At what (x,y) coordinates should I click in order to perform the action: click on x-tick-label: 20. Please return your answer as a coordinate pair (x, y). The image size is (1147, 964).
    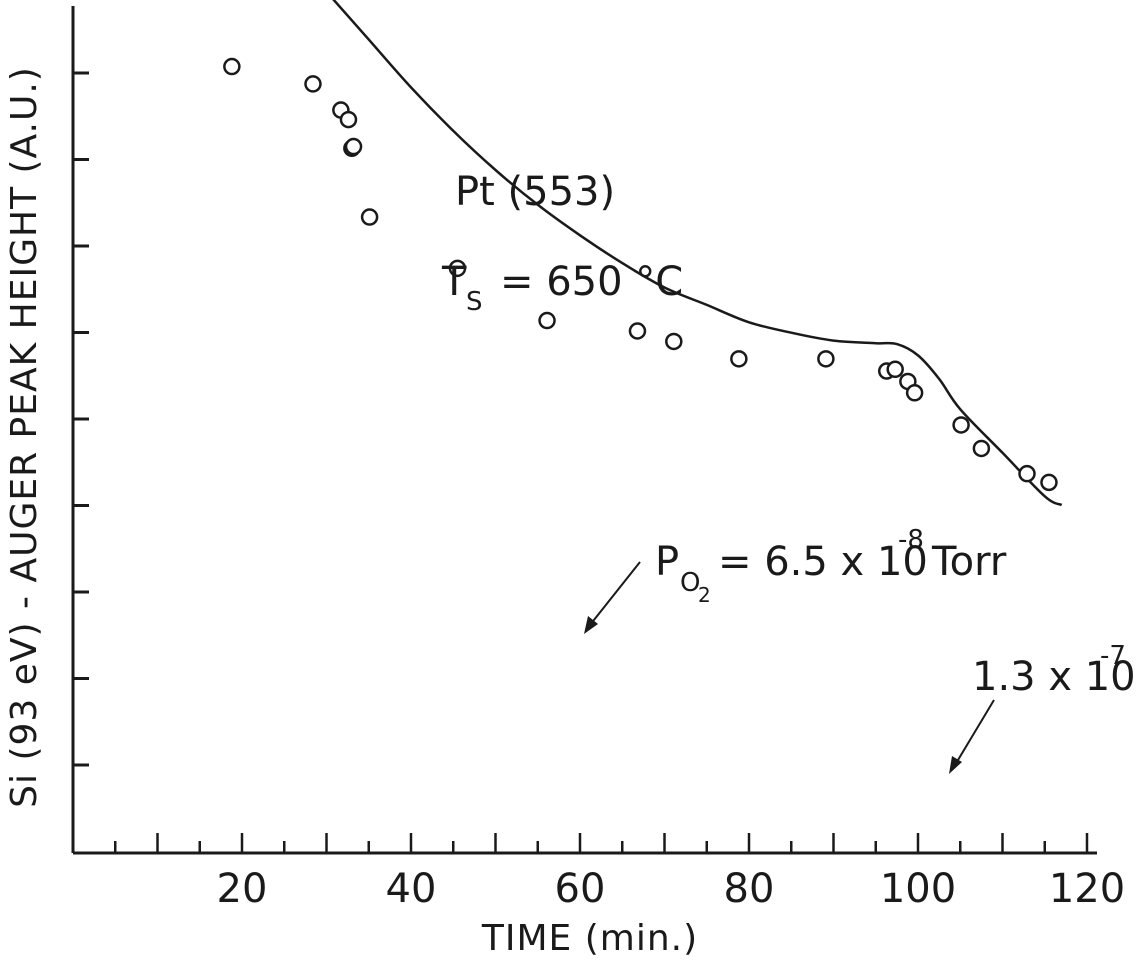
    Looking at the image, I should click on (242, 889).